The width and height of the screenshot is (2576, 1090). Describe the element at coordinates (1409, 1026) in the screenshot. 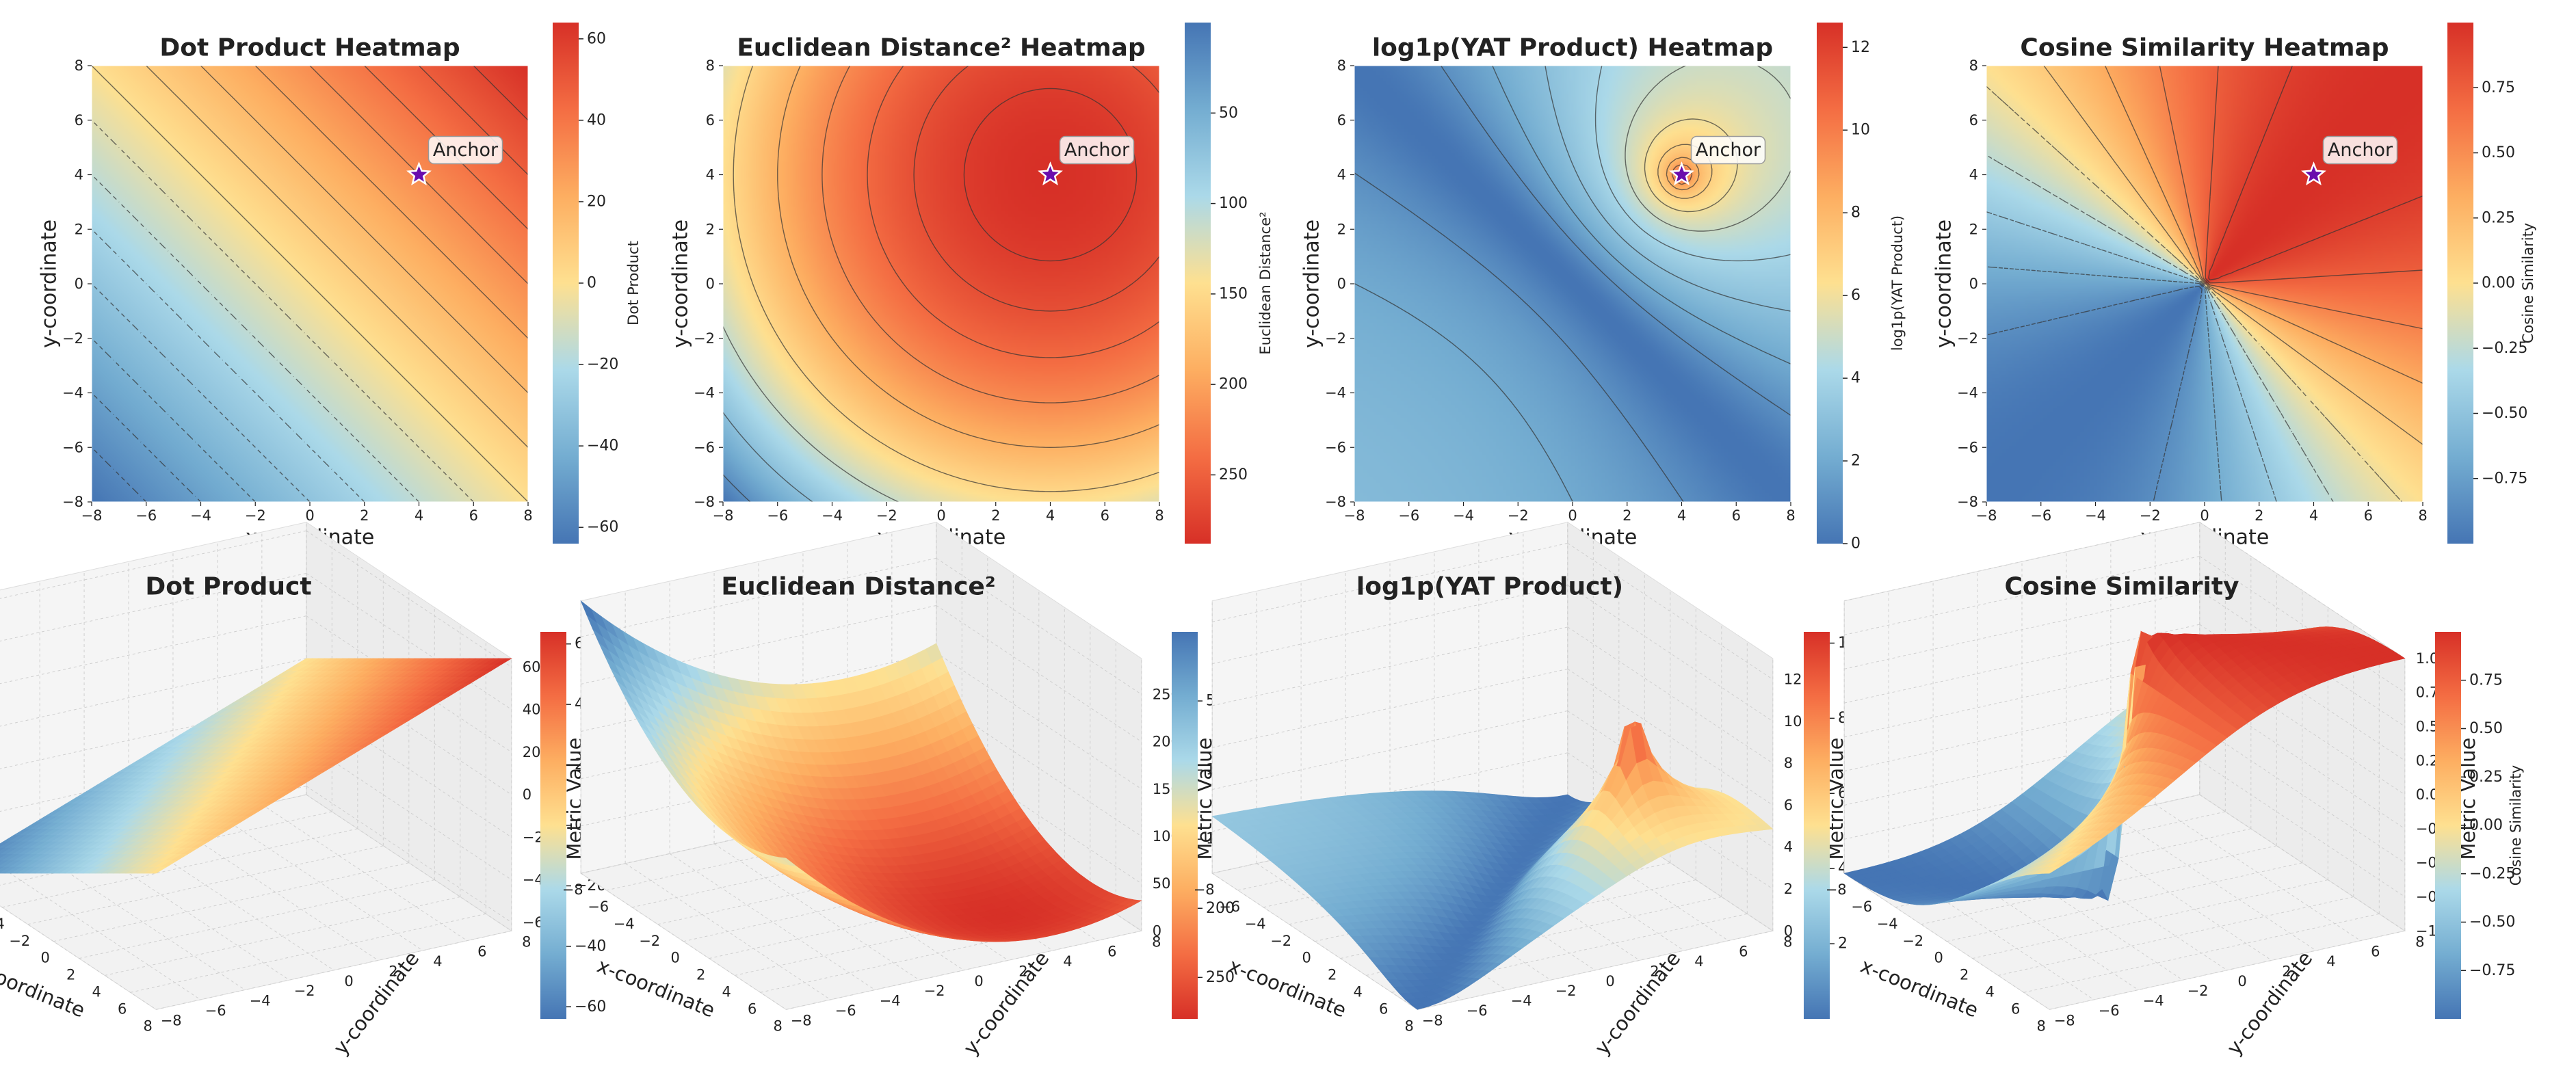

I see `x-tick-label: 8` at that location.